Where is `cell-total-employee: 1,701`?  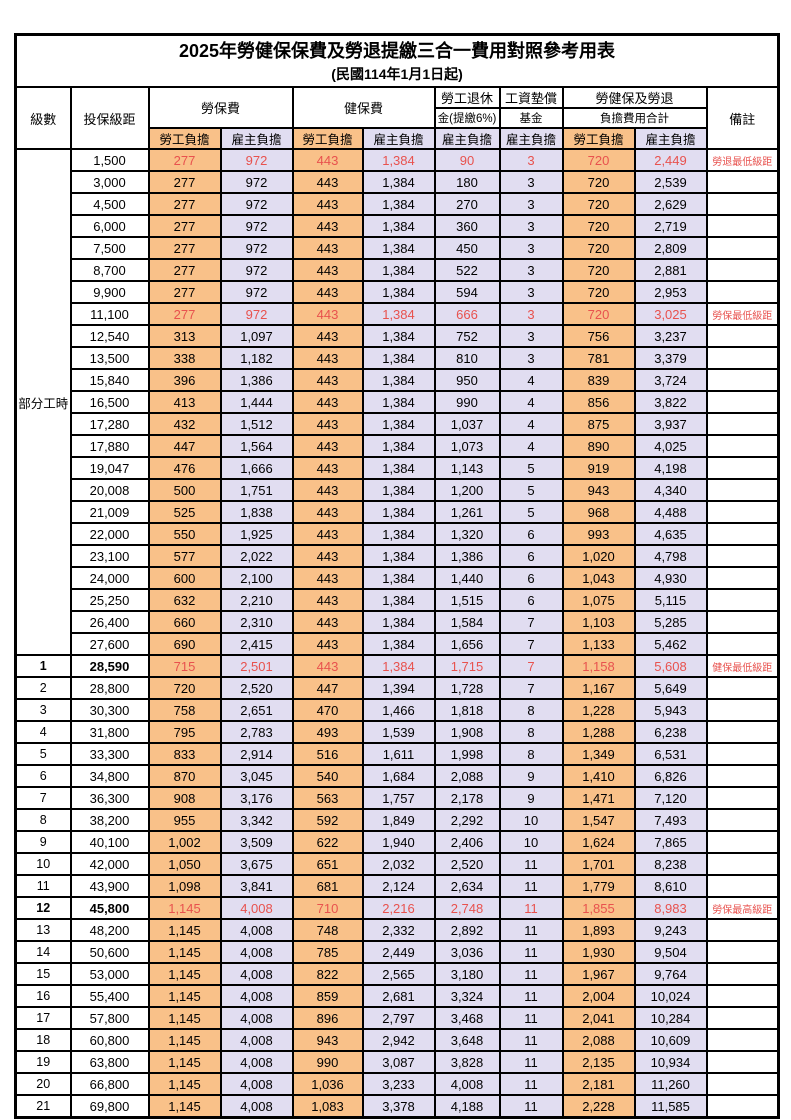 cell-total-employee: 1,701 is located at coordinates (598, 864).